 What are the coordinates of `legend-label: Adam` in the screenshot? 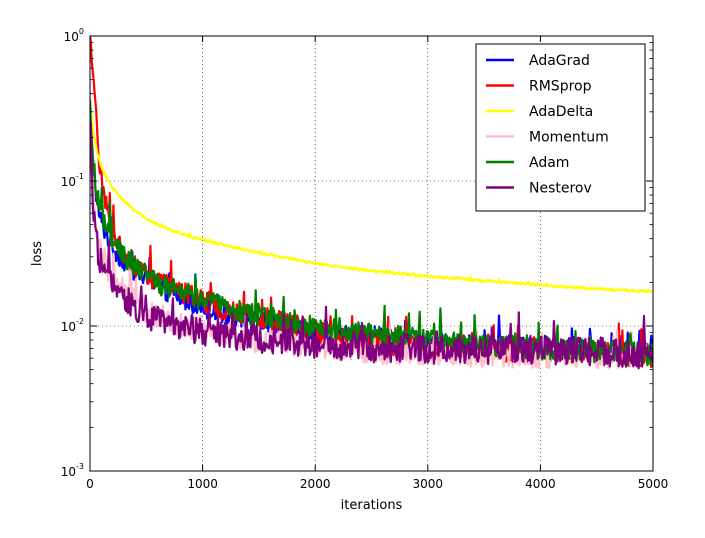 It's located at (549, 163).